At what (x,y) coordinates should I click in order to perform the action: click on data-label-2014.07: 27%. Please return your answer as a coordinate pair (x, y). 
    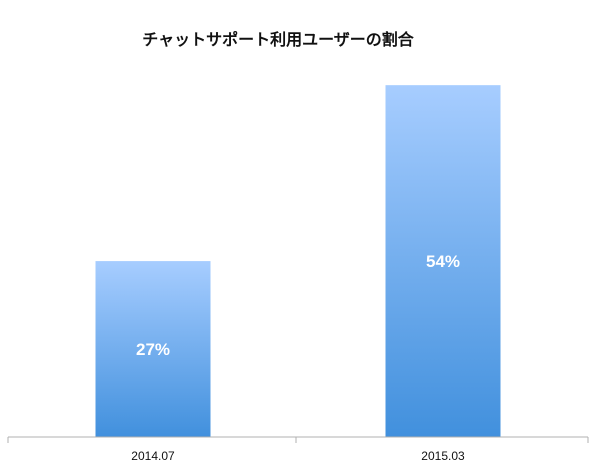
    Looking at the image, I should click on (153, 349).